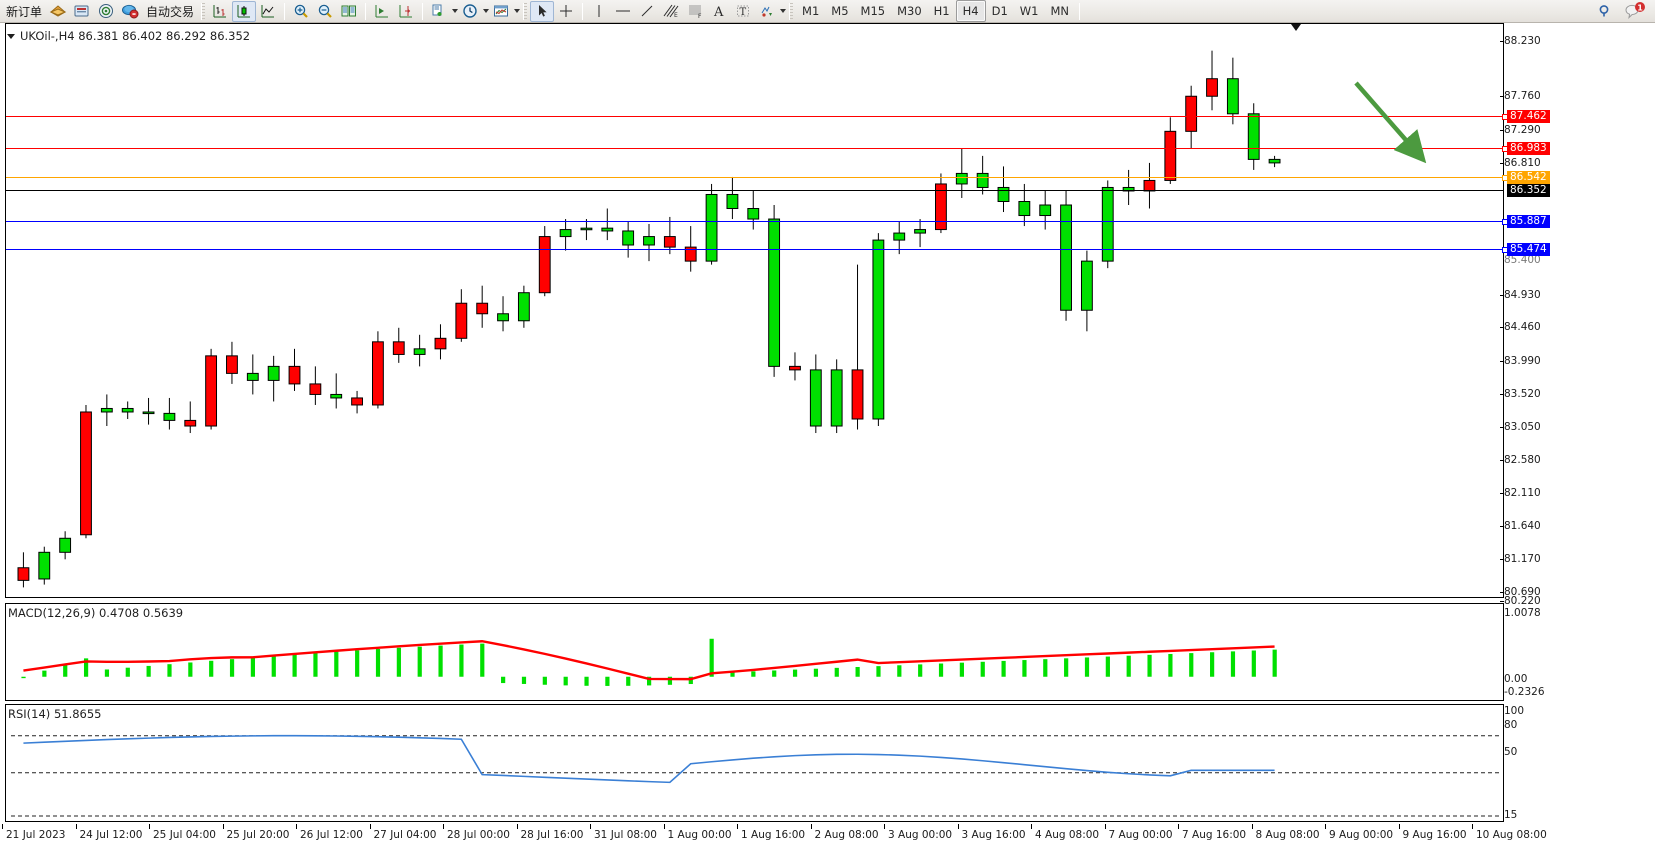 The width and height of the screenshot is (1655, 841). What do you see at coordinates (108, 832) in the screenshot?
I see `time-tick: 24 Jul 12:00` at bounding box center [108, 832].